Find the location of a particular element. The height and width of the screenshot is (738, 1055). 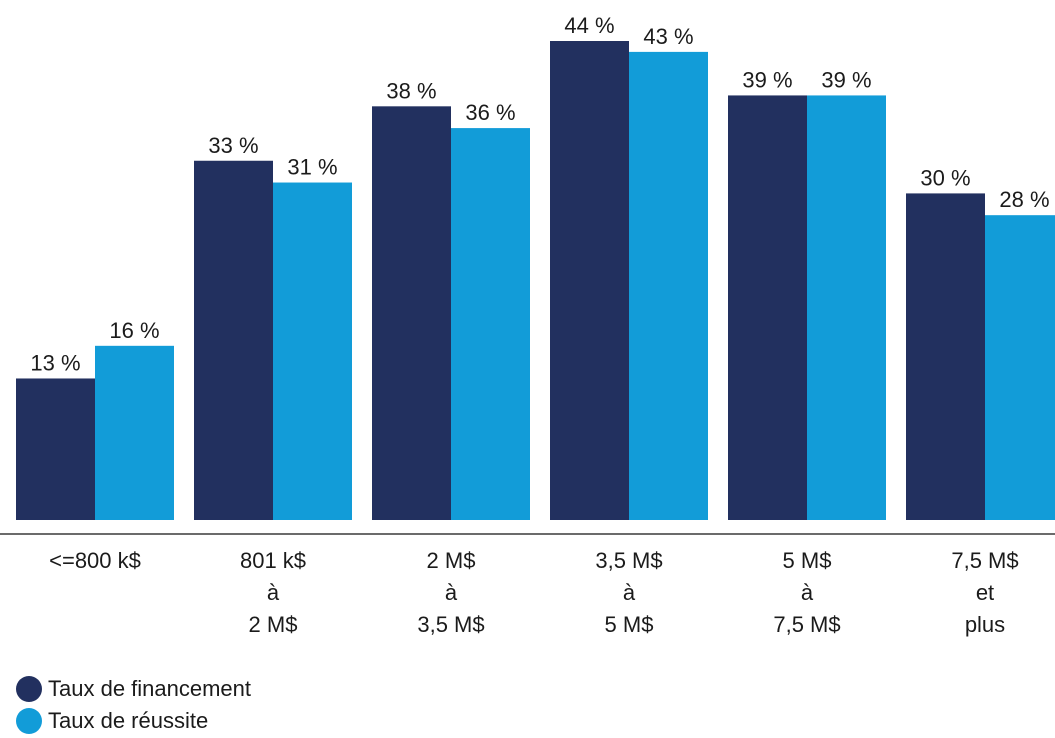

category-label: et is located at coordinates (985, 592).